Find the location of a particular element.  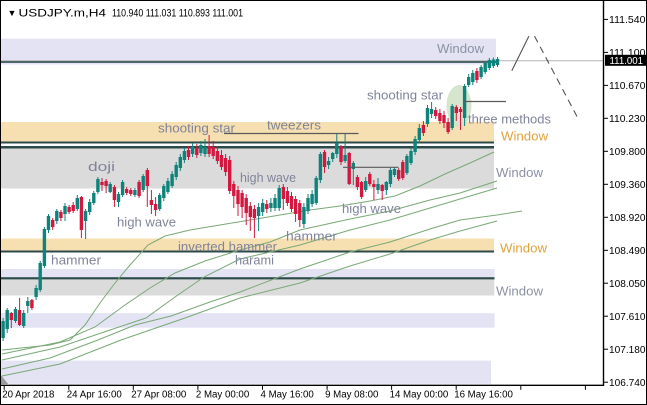

svg-text: inverted hammer is located at coordinates (228, 246).